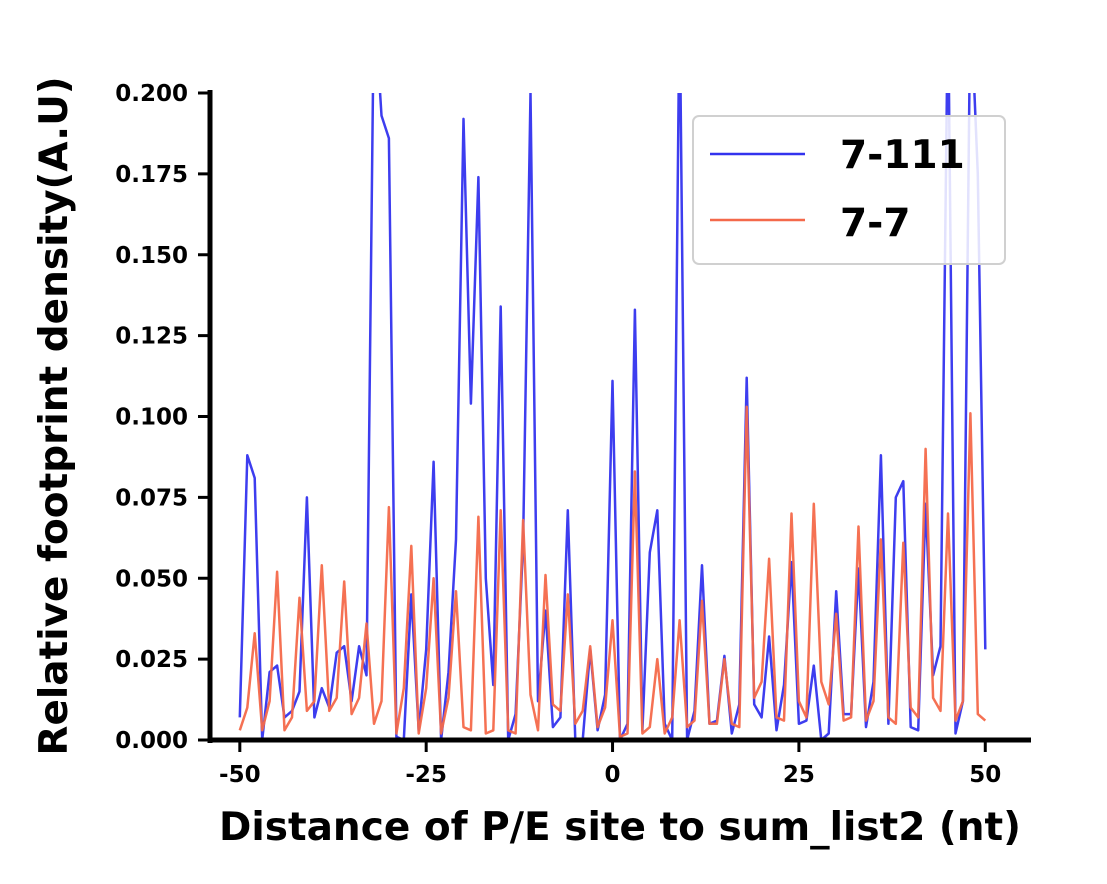 This screenshot has height=884, width=1107. Describe the element at coordinates (902, 155) in the screenshot. I see `legend-label-7-111: 7-111` at that location.